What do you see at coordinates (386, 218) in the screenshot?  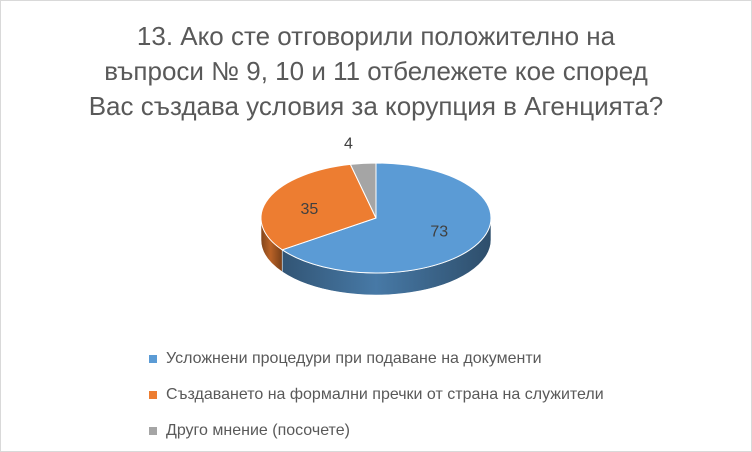 I see `pie-slice-procedures` at bounding box center [386, 218].